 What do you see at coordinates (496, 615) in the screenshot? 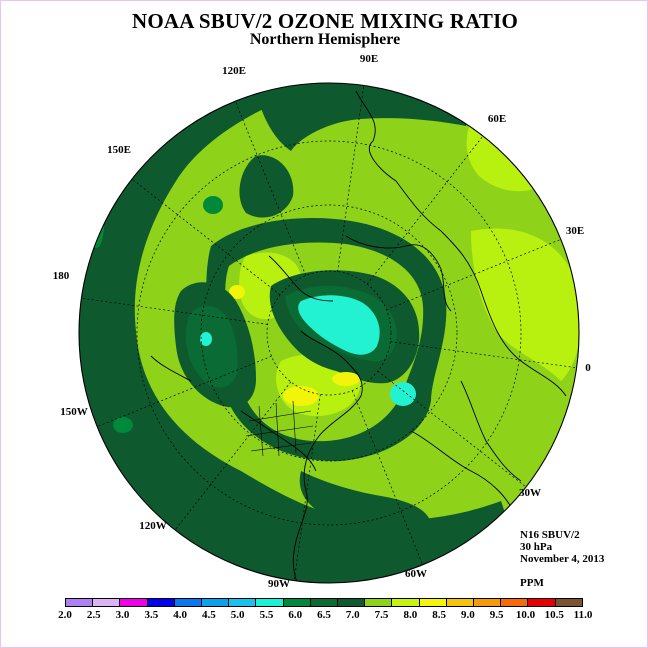
I see `colorbar-tick-label: 9.5` at bounding box center [496, 615].